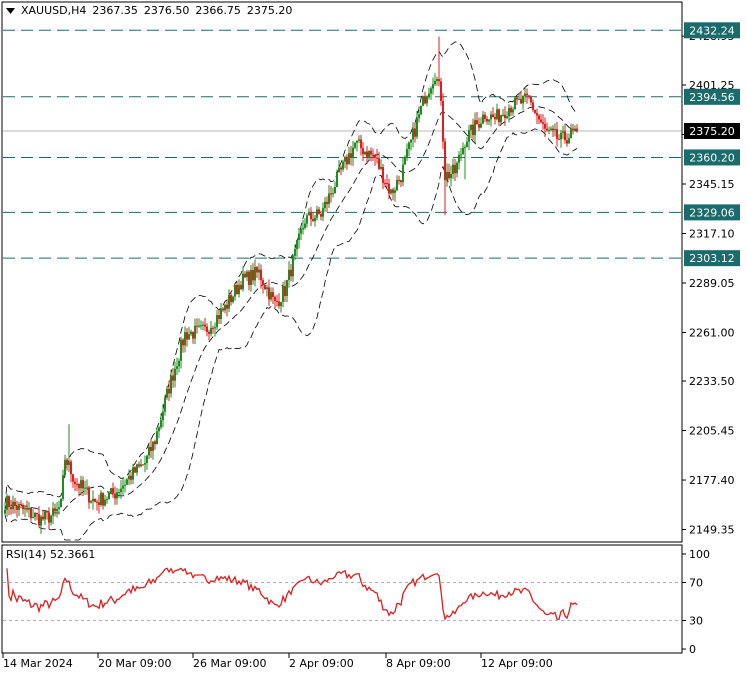  I want to click on y-tick-label: 2289.05, so click(712, 283).